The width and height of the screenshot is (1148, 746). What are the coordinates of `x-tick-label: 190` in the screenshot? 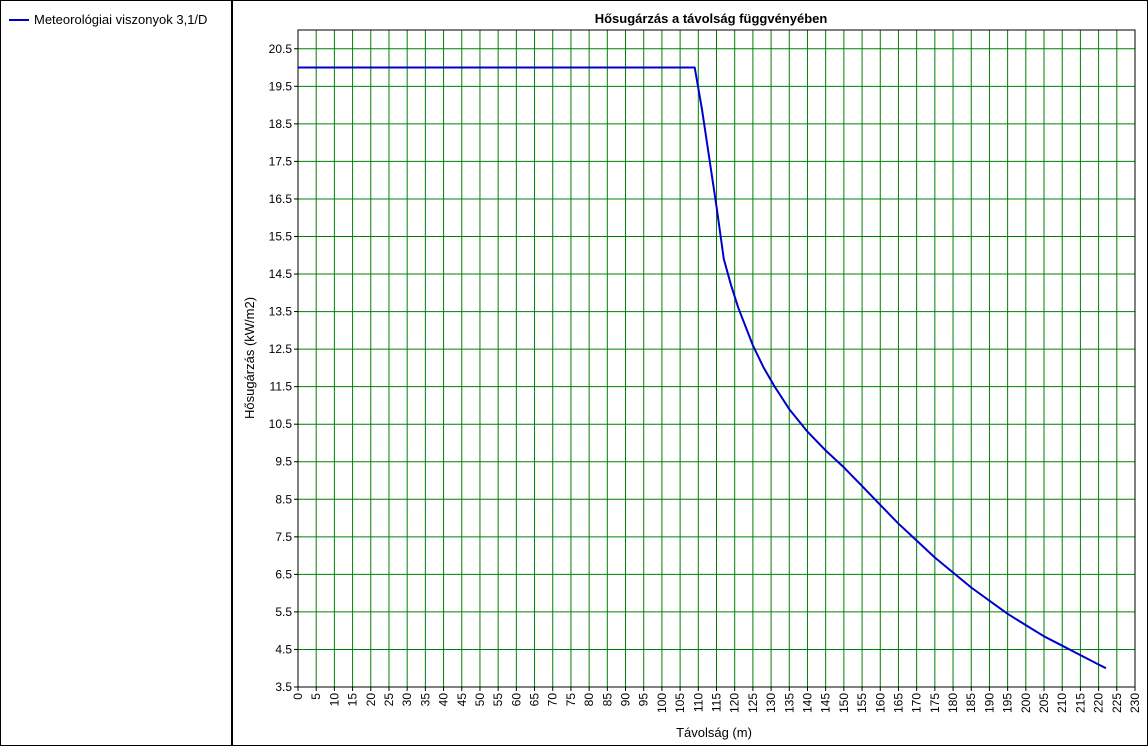 It's located at (989, 703).